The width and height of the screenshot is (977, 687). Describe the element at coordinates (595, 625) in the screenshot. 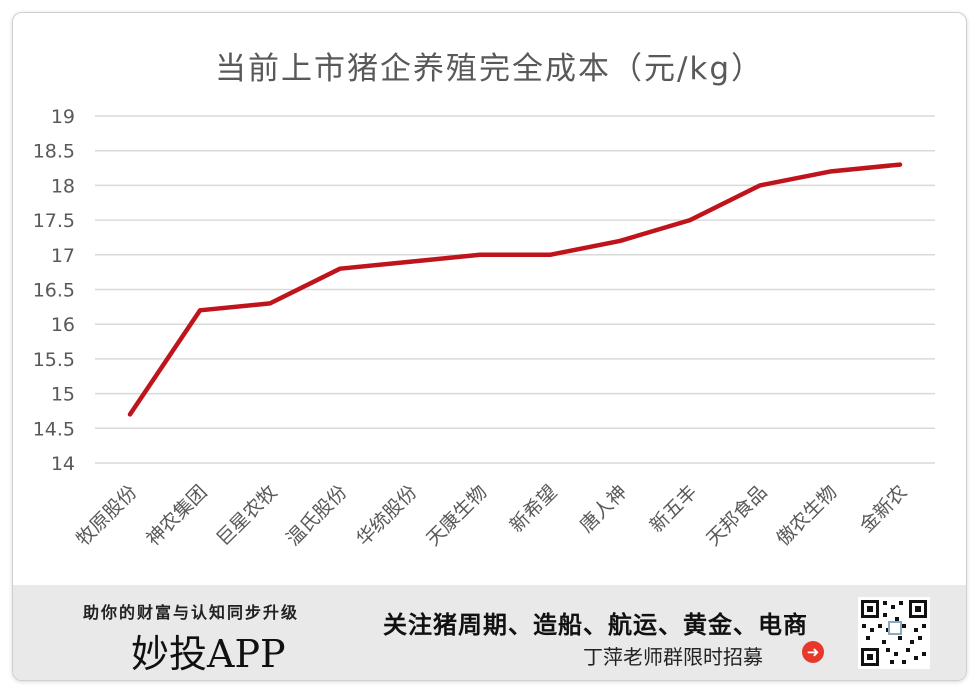

I see `footer-follow-text: 关注猪周期、造船、航运、黄金、电商` at that location.